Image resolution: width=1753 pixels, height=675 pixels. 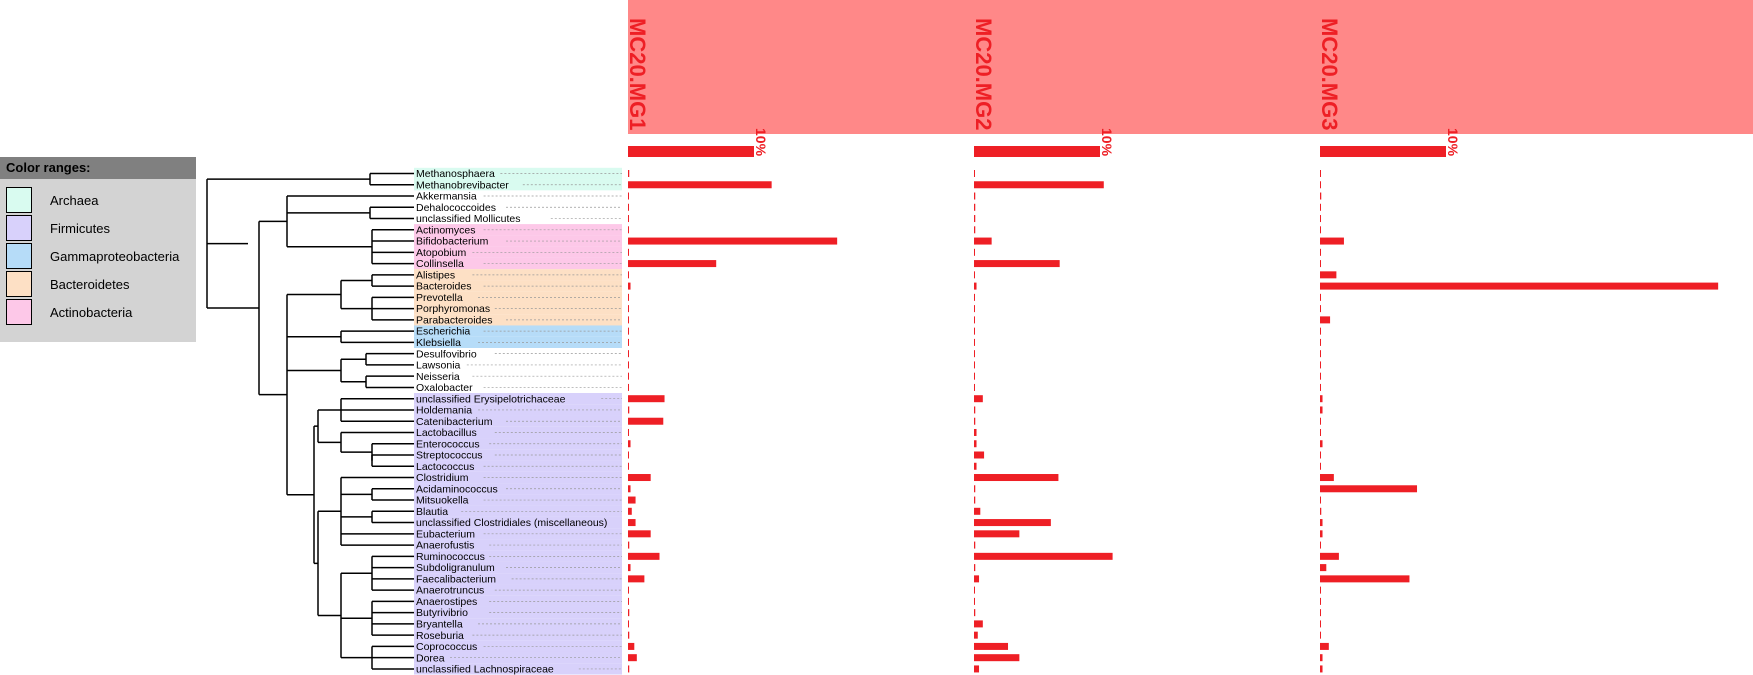 What do you see at coordinates (439, 625) in the screenshot?
I see `taxon-label: Bryantella` at bounding box center [439, 625].